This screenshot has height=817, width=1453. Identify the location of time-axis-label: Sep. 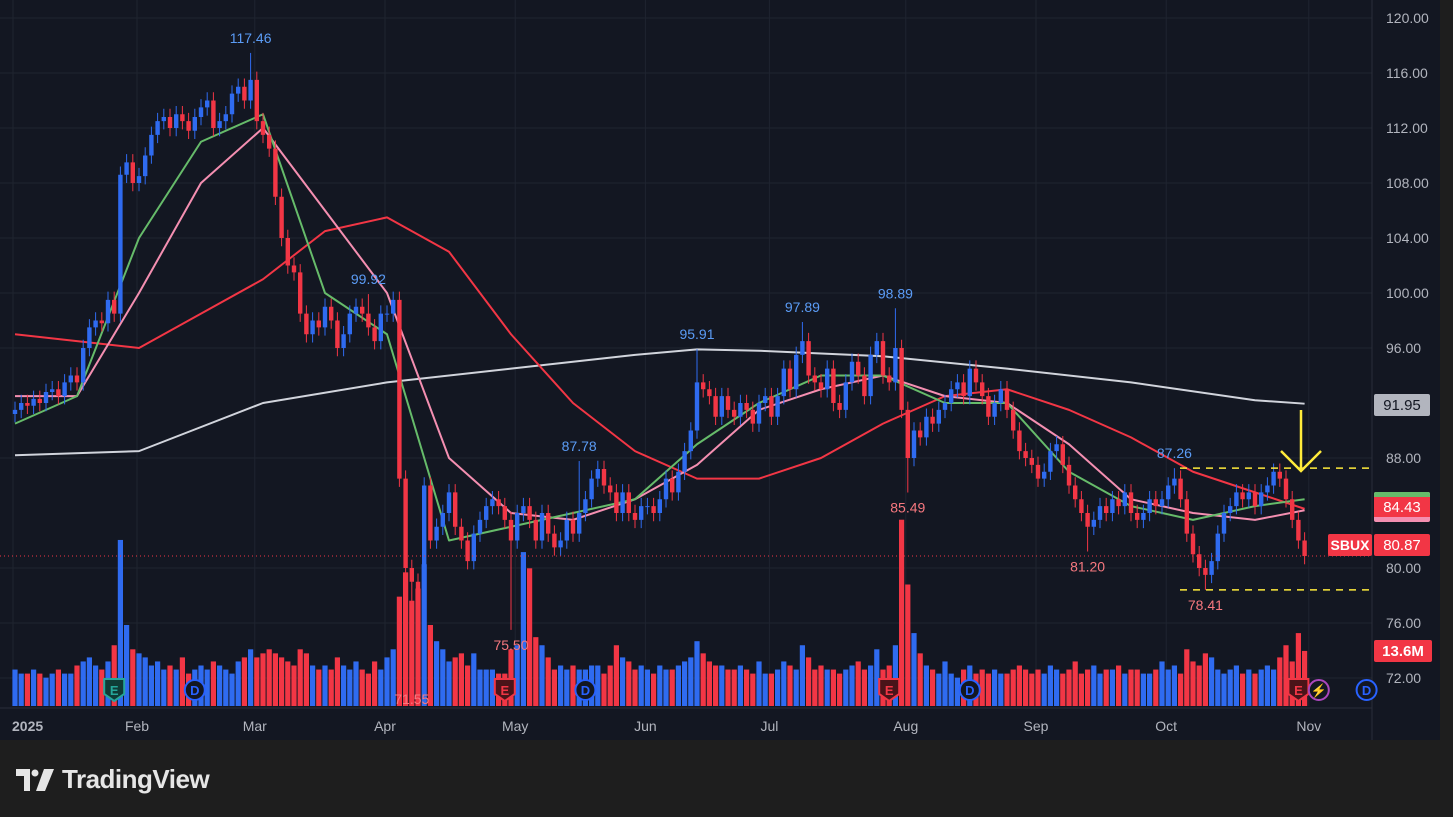
(1036, 726).